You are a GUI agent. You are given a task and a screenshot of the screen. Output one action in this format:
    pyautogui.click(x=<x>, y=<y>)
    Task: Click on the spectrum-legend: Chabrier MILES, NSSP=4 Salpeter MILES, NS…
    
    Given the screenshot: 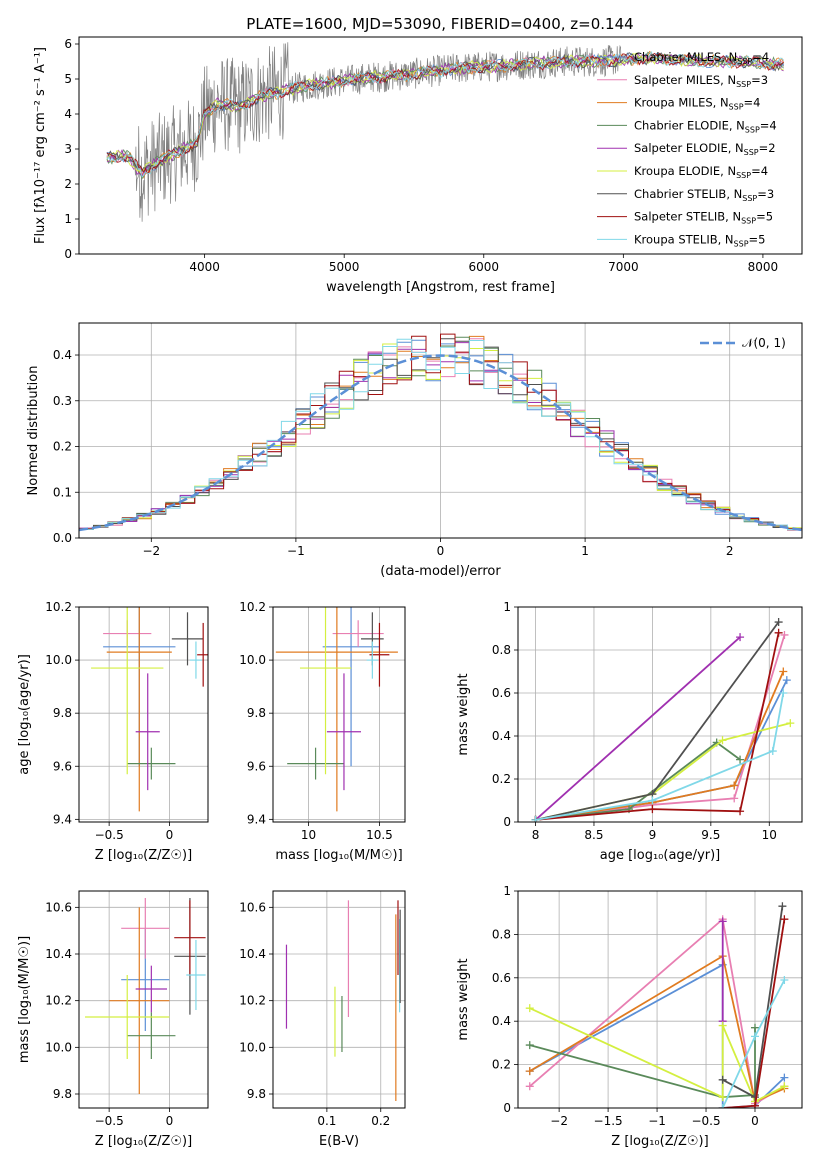 What is the action you would take?
    pyautogui.click(x=687, y=149)
    